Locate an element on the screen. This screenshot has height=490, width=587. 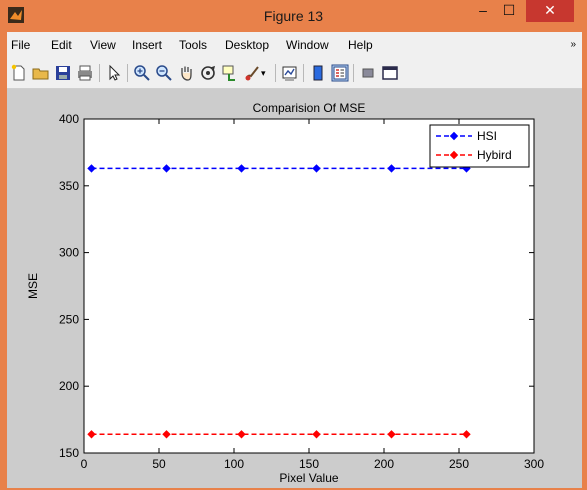
y-tick-label: 200 is located at coordinates (69, 386).